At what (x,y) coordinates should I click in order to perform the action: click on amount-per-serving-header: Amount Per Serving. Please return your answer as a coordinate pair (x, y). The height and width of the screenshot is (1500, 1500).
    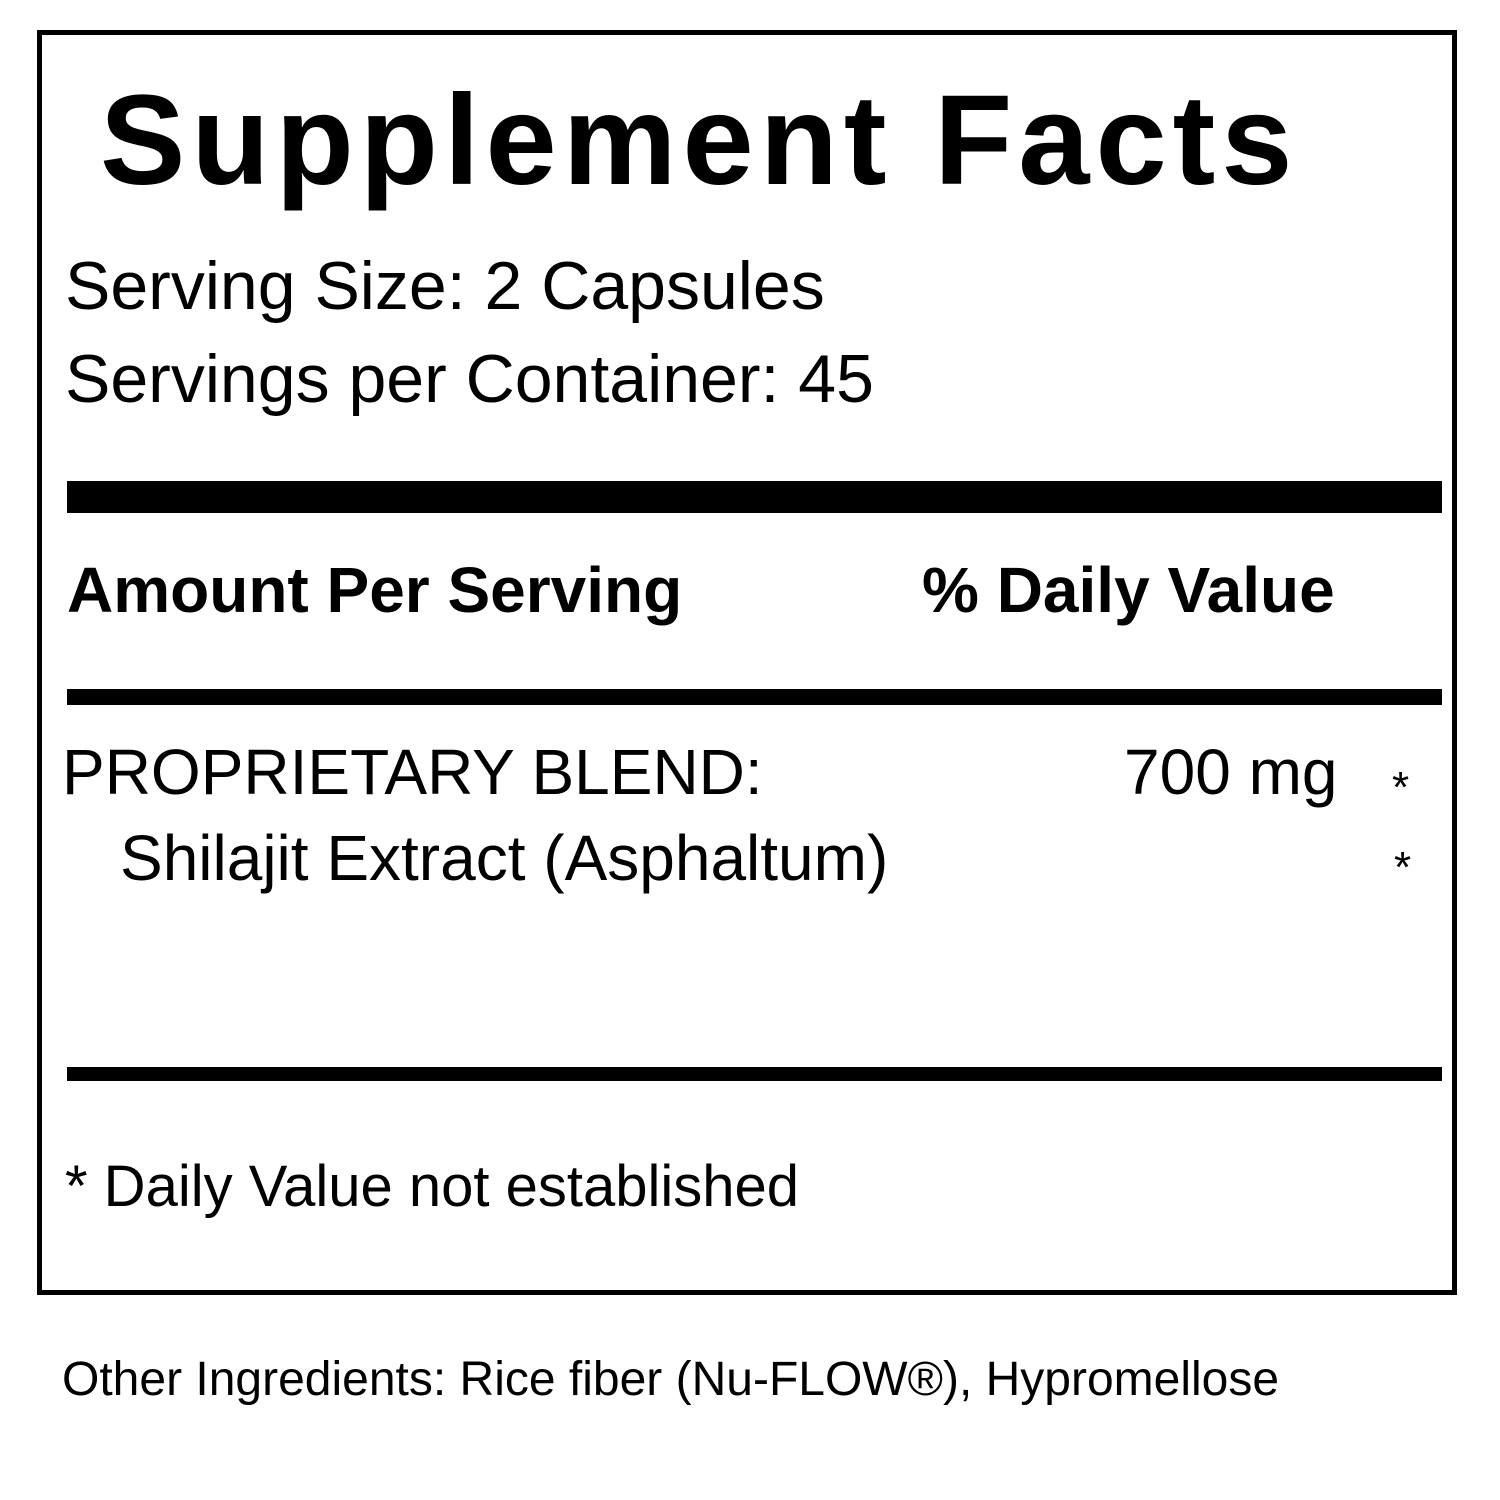
    Looking at the image, I should click on (375, 590).